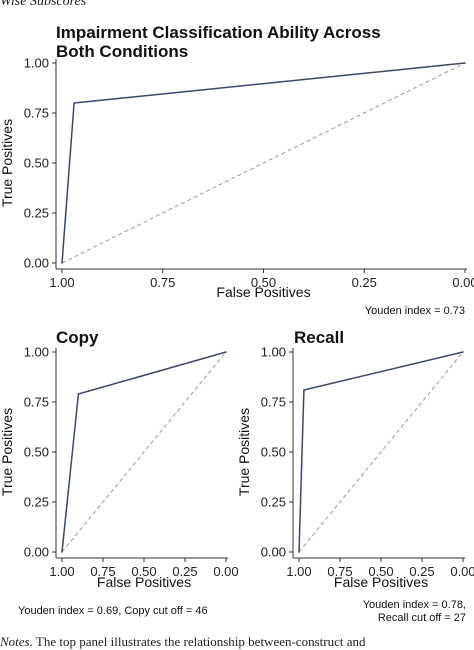 Image resolution: width=474 pixels, height=650 pixels. Describe the element at coordinates (77, 337) in the screenshot. I see `chart-title-copy: Copy` at that location.